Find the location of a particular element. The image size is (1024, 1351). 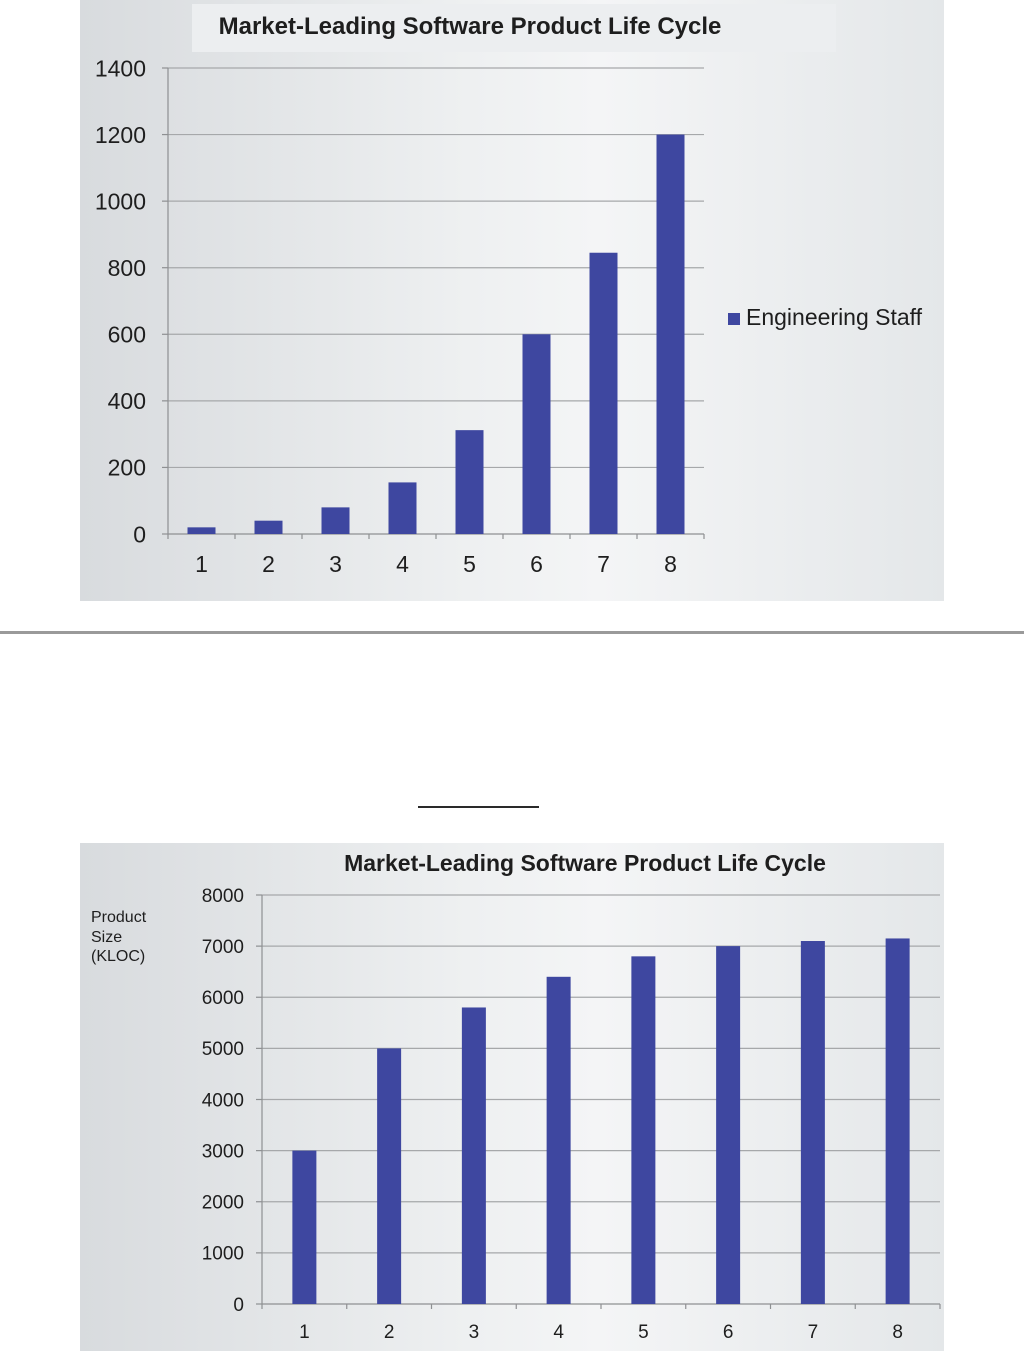

chart-1-title-box is located at coordinates (514, 28).